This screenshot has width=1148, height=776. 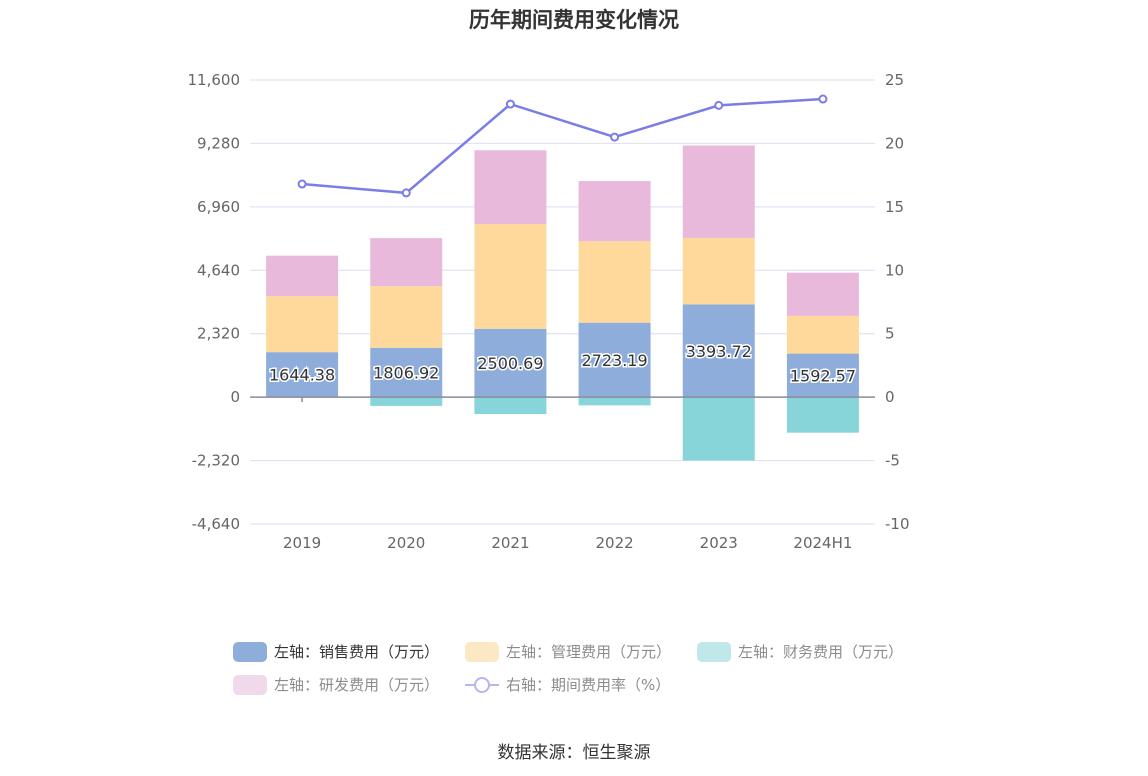 I want to click on right-tick-label: 5, so click(x=890, y=334).